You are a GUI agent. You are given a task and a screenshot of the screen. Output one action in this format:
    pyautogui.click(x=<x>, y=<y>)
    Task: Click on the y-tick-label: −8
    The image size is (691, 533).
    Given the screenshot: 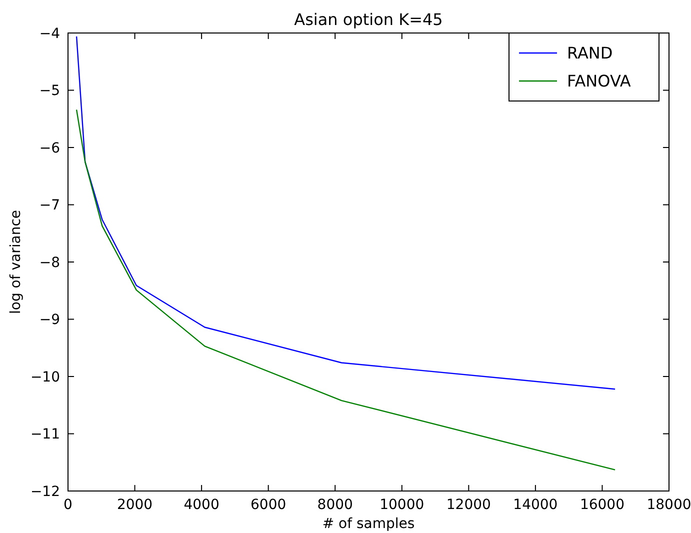 What is the action you would take?
    pyautogui.click(x=49, y=262)
    